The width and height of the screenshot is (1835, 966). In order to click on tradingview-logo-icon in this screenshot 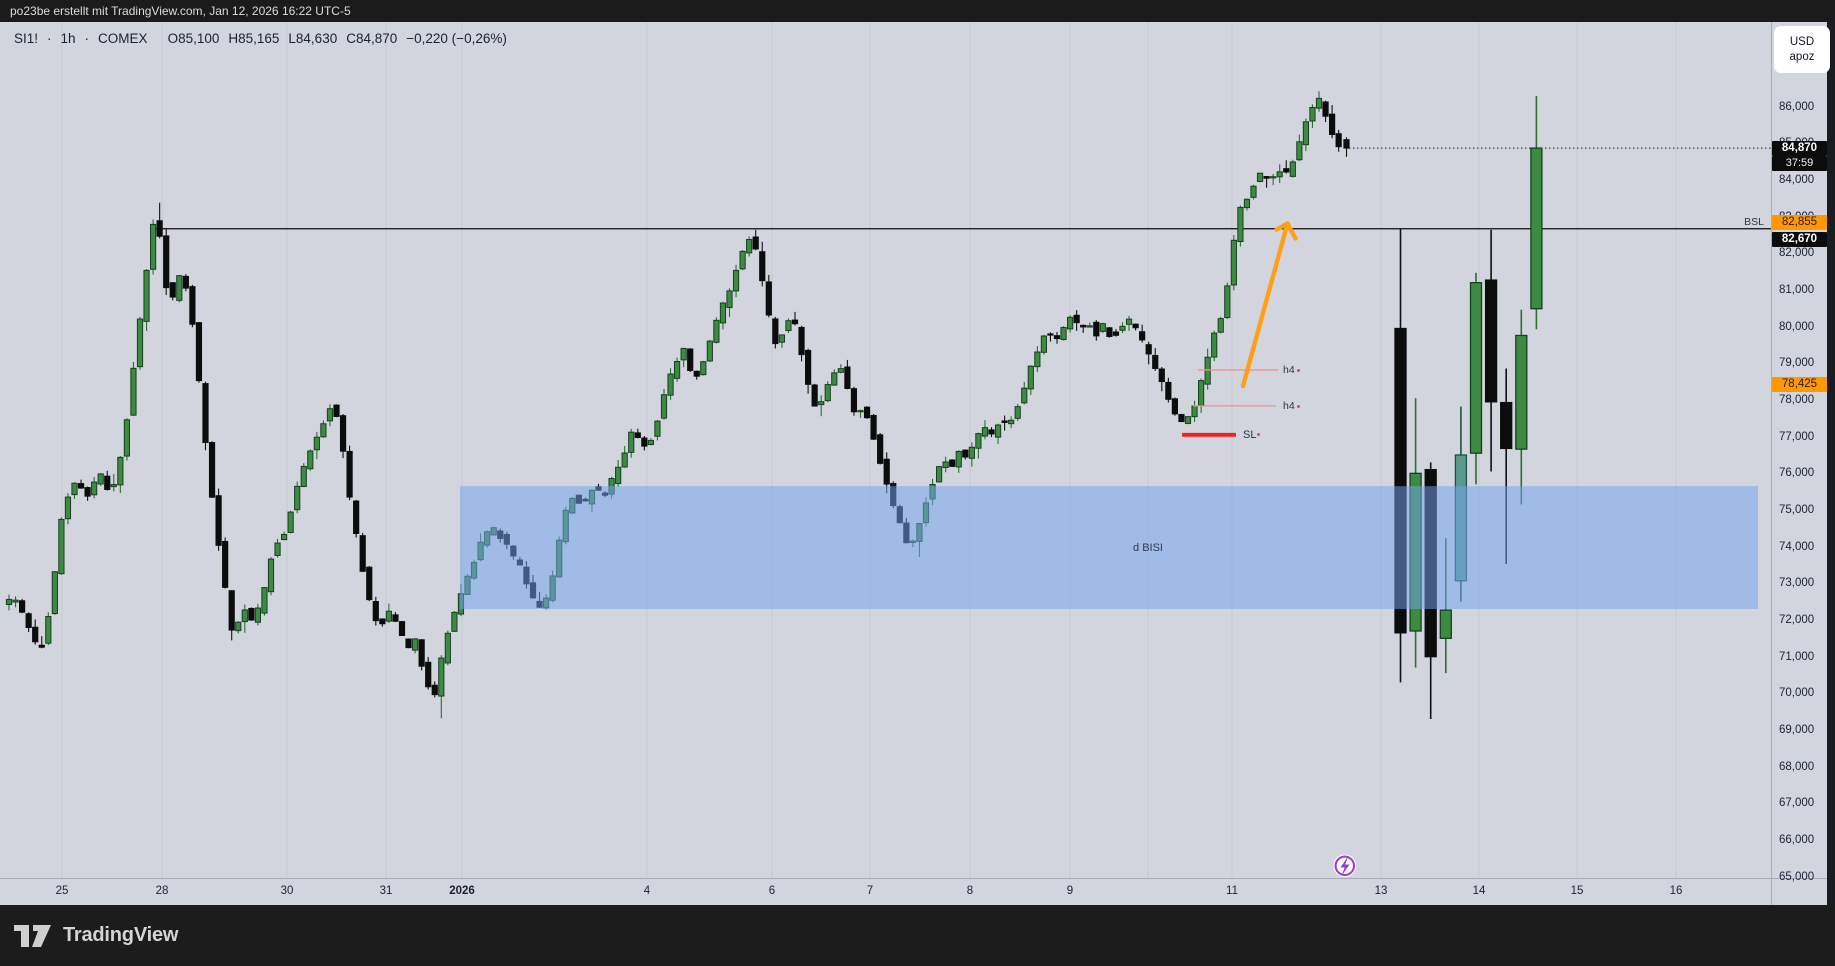, I will do `click(34, 936)`.